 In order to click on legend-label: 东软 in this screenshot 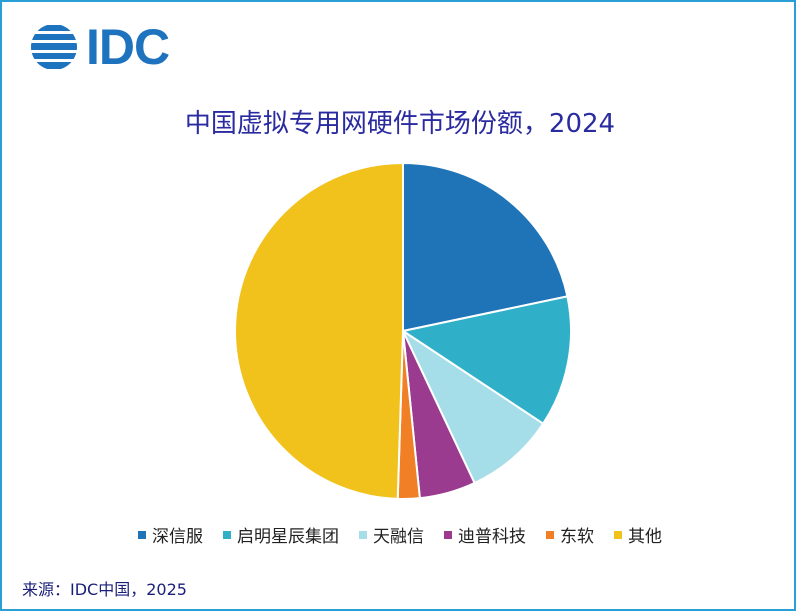, I will do `click(577, 537)`.